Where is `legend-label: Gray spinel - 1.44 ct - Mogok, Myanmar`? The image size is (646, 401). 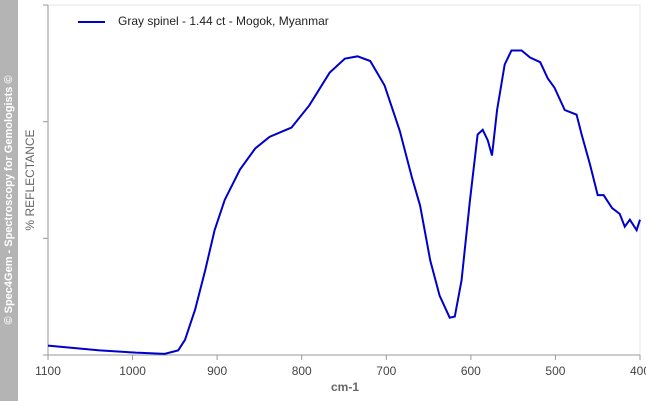
legend-label: Gray spinel - 1.44 ct - Mogok, Myanmar is located at coordinates (223, 21).